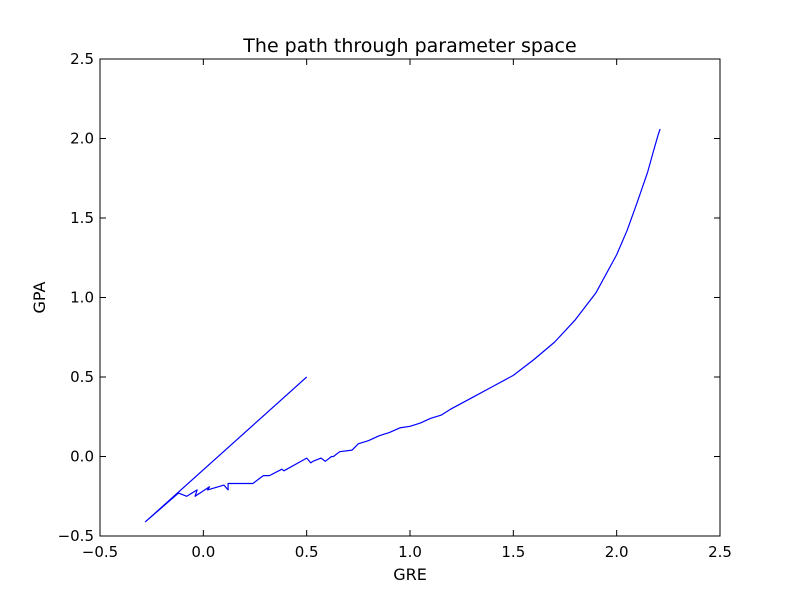 This screenshot has width=800, height=600. What do you see at coordinates (82, 298) in the screenshot?
I see `y-tick-label: 1.0` at bounding box center [82, 298].